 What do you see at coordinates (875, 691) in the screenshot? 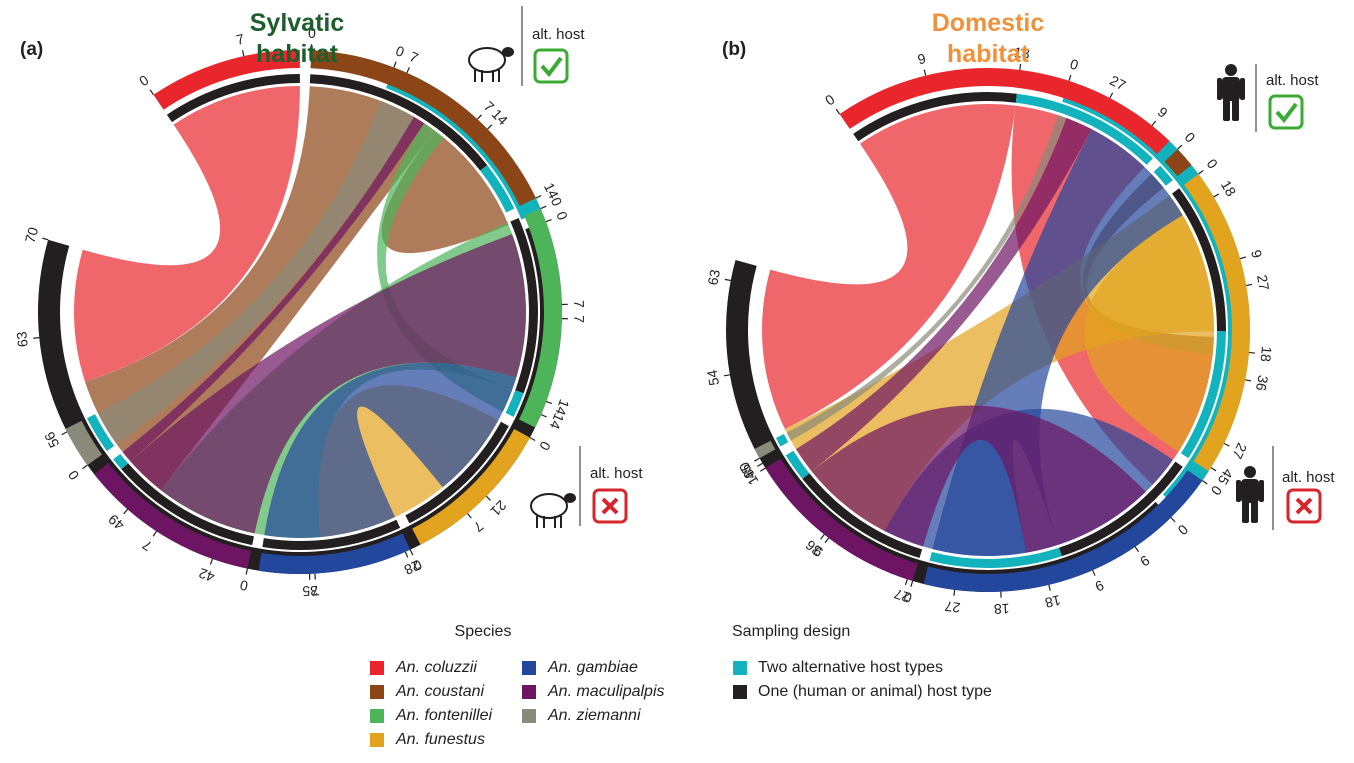
I see `legend-label: One (human or animal) host type` at bounding box center [875, 691].